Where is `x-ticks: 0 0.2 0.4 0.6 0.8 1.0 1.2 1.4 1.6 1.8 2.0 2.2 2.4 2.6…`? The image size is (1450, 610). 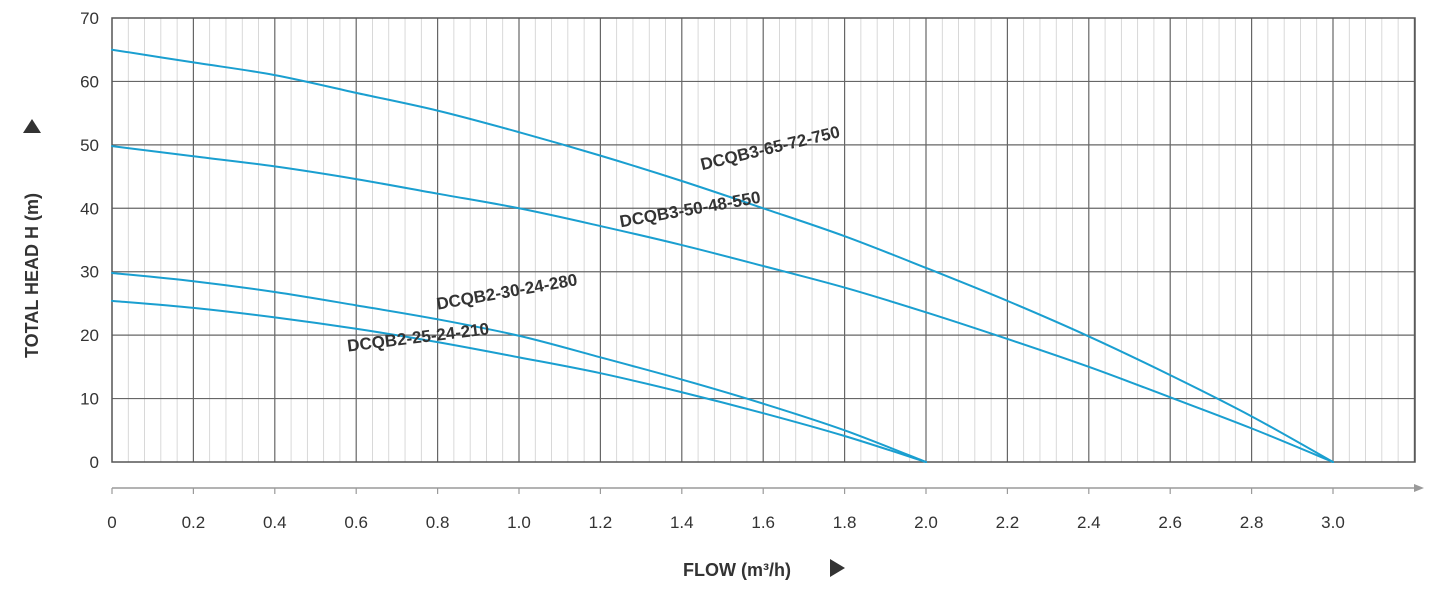 x-ticks: 0 0.2 0.4 0.6 0.8 1.0 1.2 1.4 1.6 1.8 2.0 2.2 2.4 2.6… is located at coordinates (726, 510).